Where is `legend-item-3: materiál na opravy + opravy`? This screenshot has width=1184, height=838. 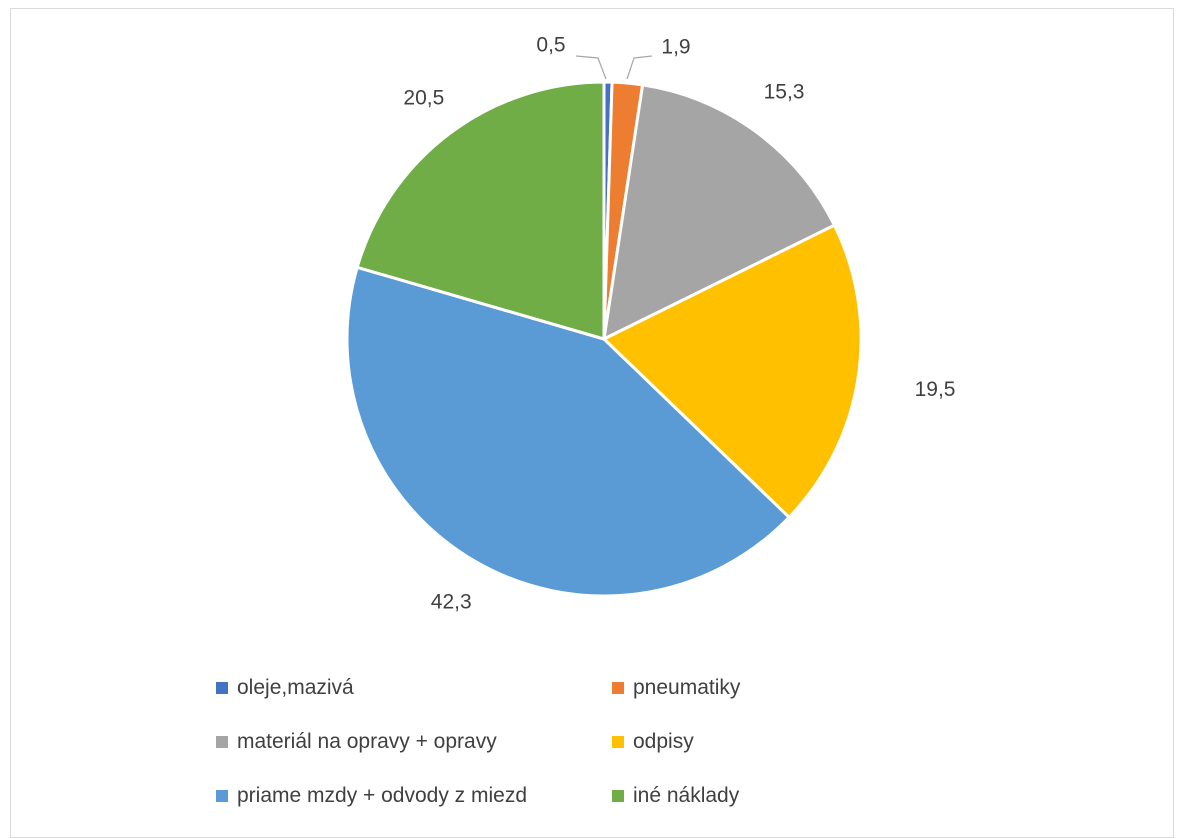
legend-item-3: materiál na opravy + opravy is located at coordinates (356, 742).